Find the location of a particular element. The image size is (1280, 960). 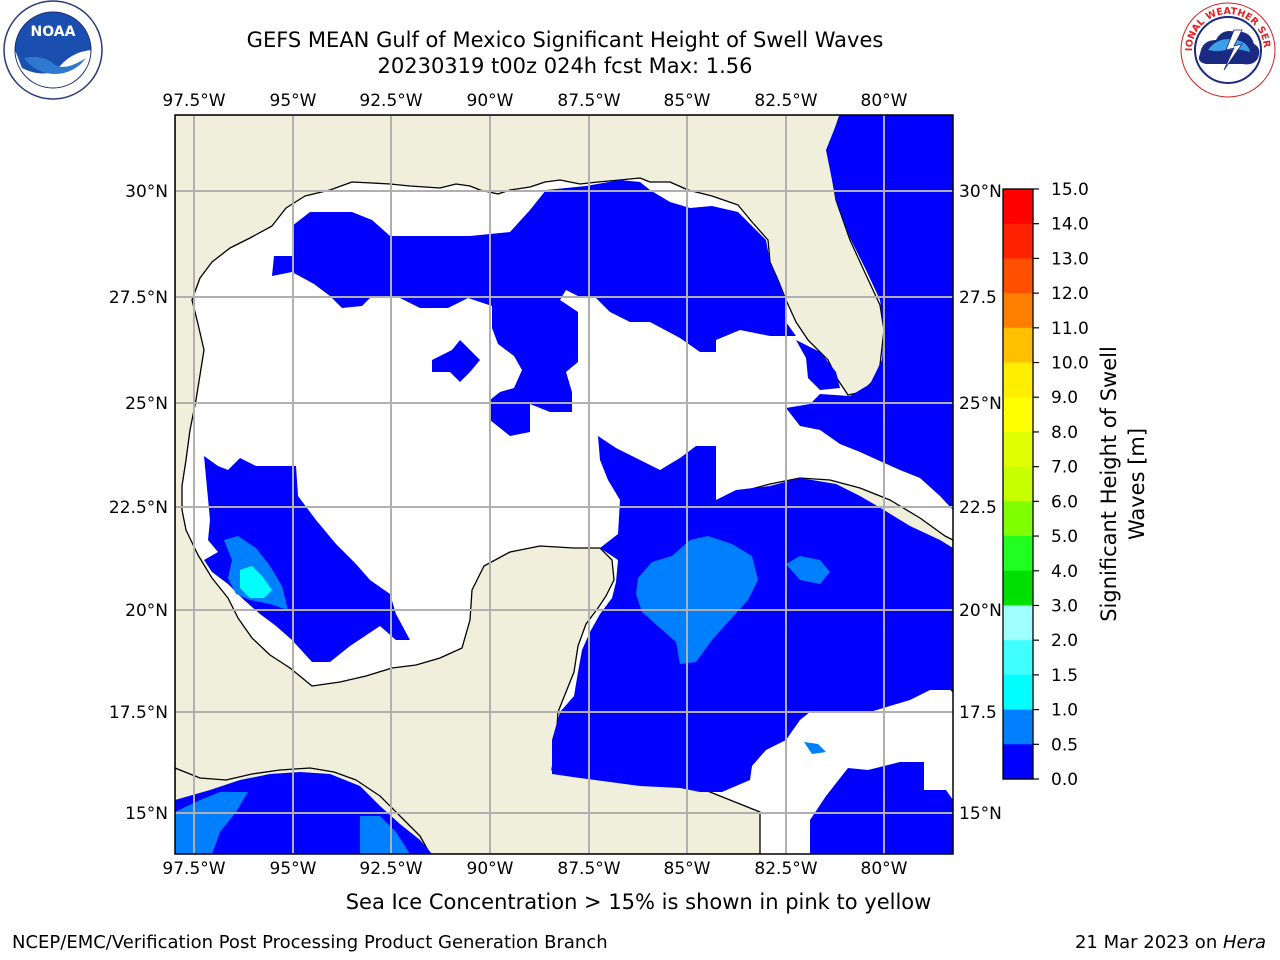

swell-patch-south-east is located at coordinates (881, 808).